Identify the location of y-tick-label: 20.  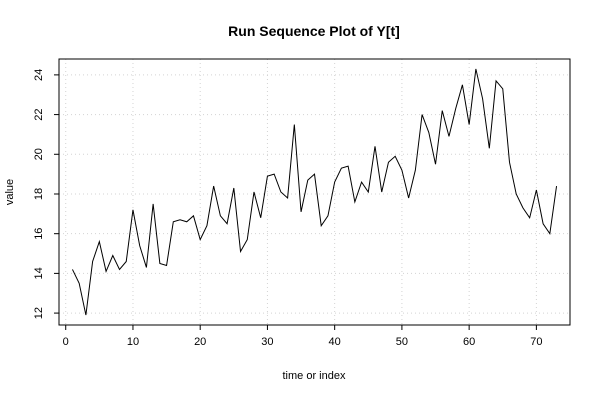
(39, 154).